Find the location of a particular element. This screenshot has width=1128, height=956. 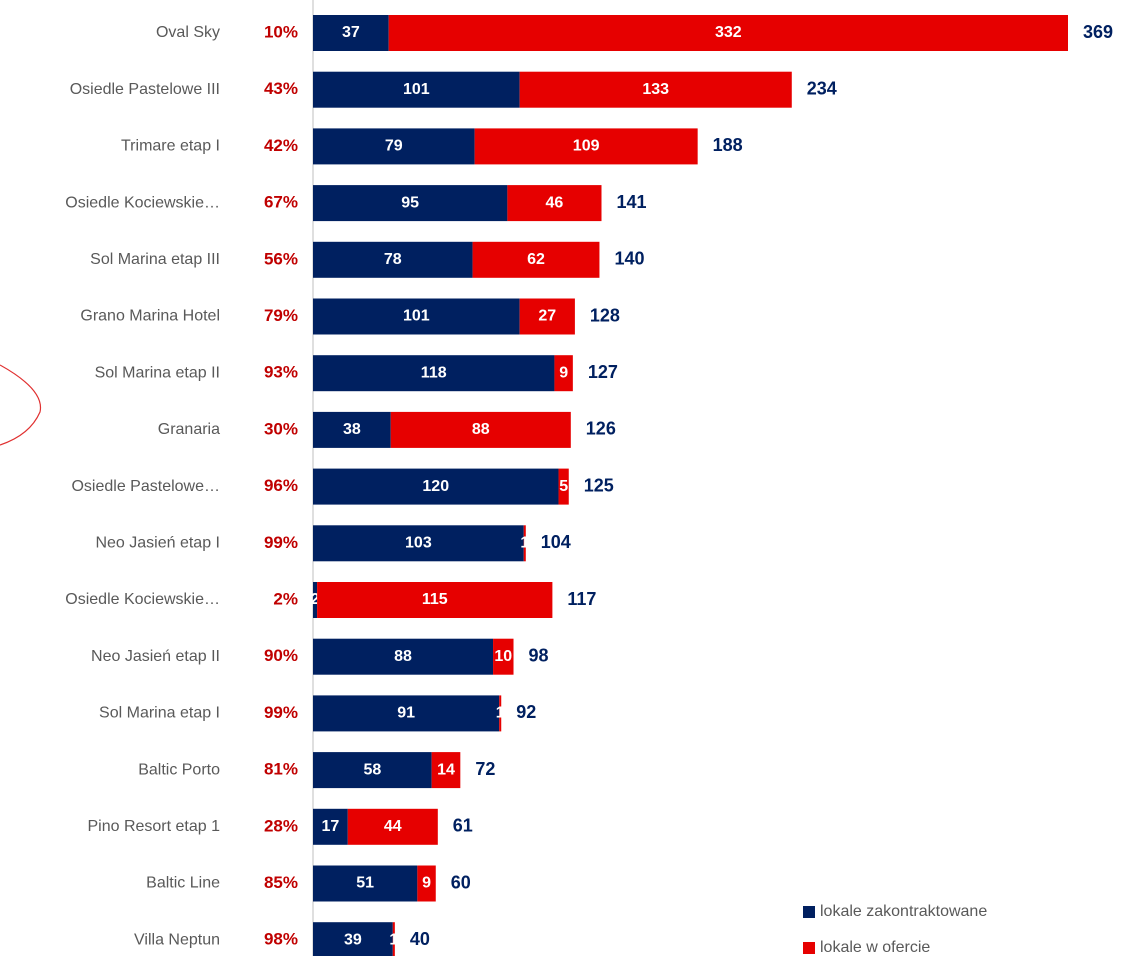

category-label: Baltic Line is located at coordinates (183, 883).